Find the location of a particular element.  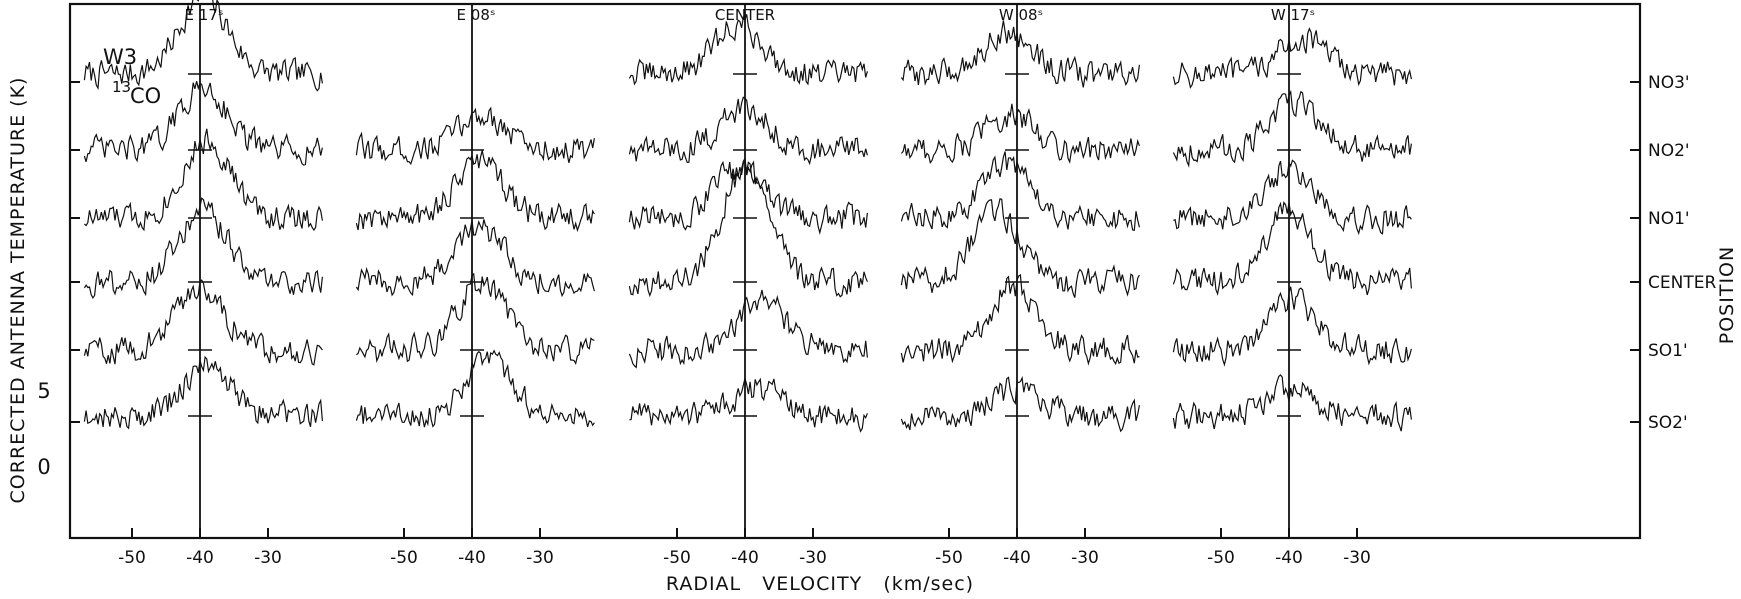

column-label: W 17ˢ is located at coordinates (1293, 15).